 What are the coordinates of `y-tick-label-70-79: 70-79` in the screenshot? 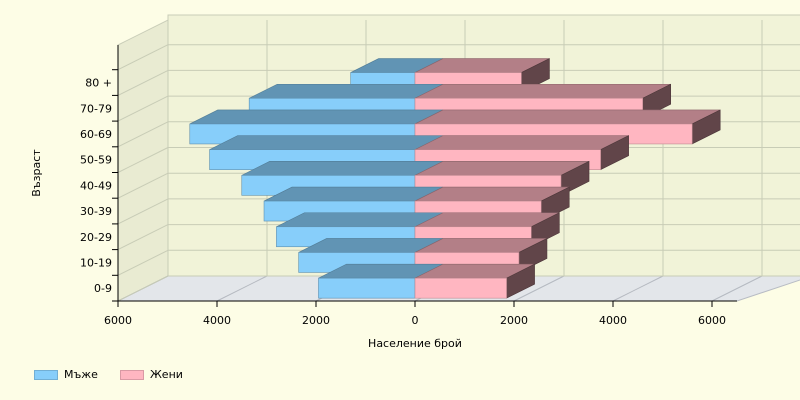 It's located at (96, 108).